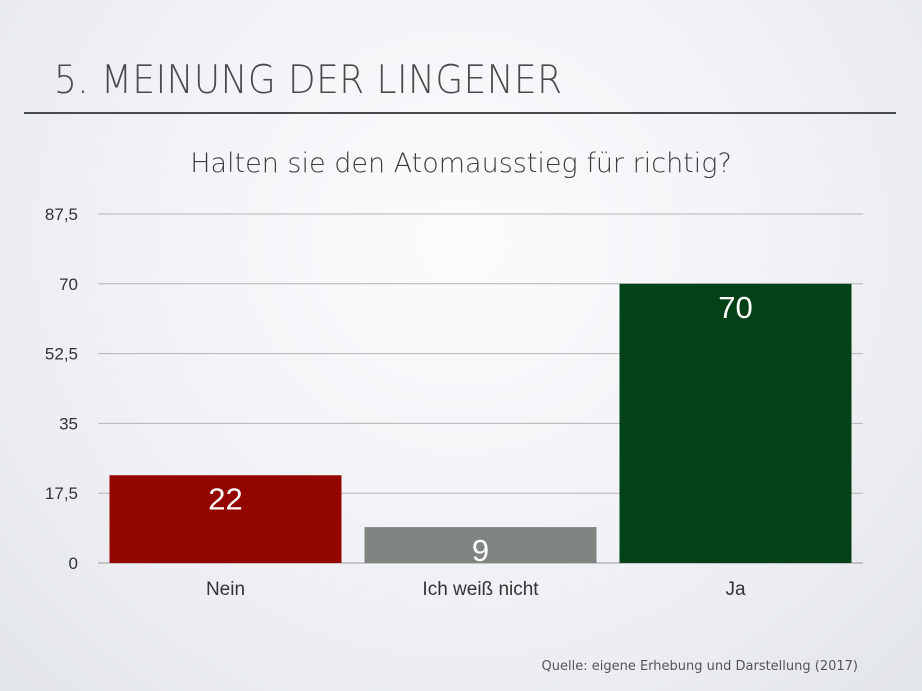  I want to click on data-label: 9, so click(480, 550).